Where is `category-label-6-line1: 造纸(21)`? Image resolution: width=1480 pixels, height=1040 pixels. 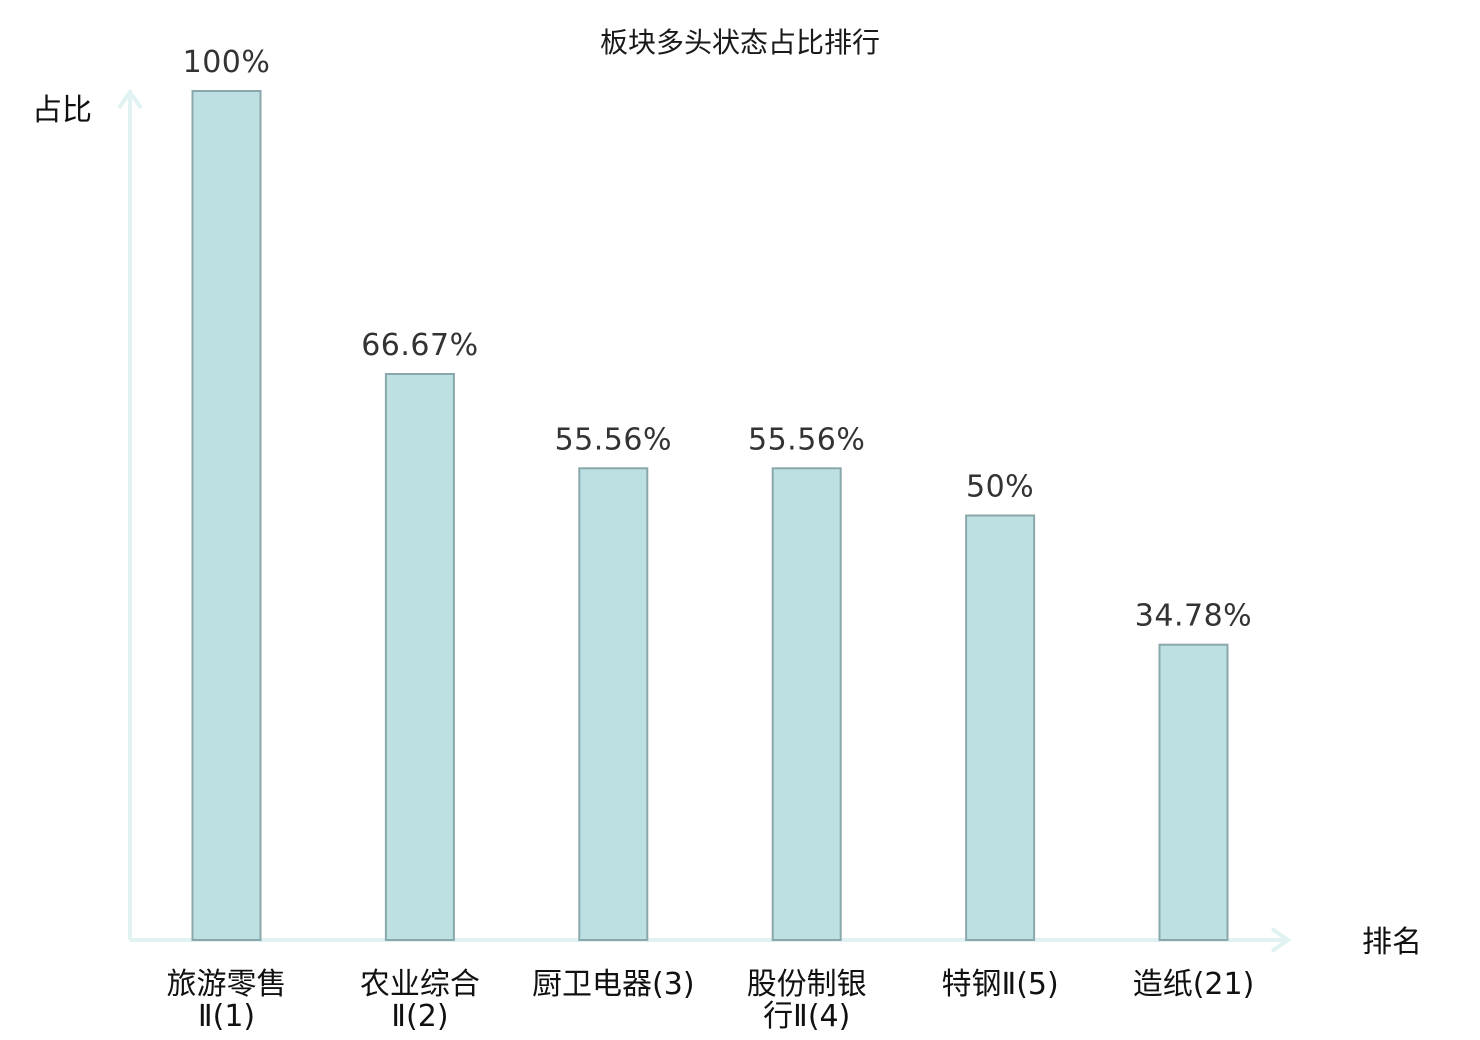 category-label-6-line1: 造纸(21) is located at coordinates (1194, 984).